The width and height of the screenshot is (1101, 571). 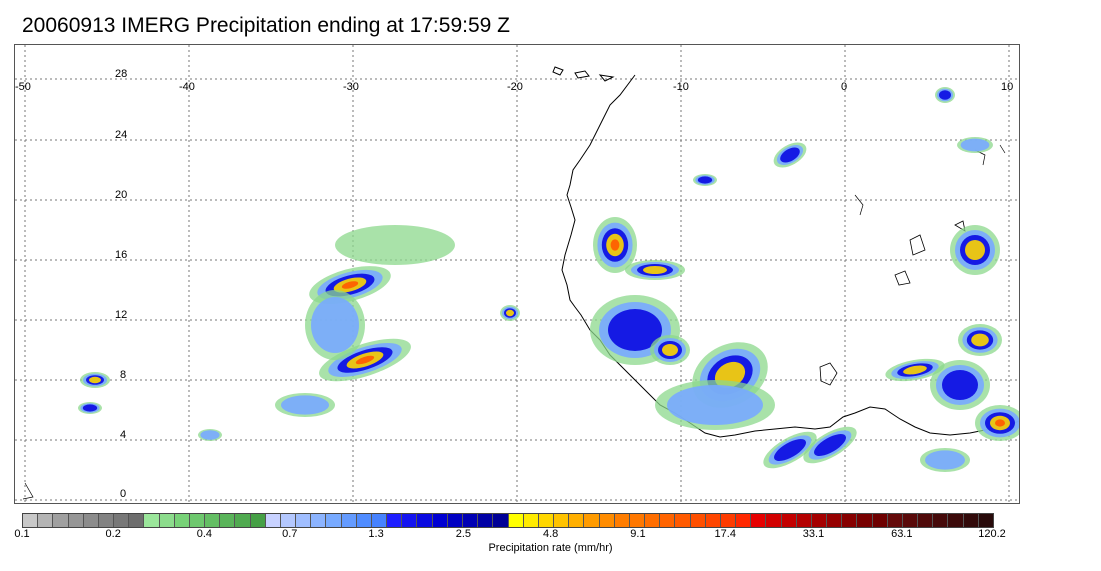 What do you see at coordinates (290, 534) in the screenshot?
I see `colorbar-tick-label: 0.7` at bounding box center [290, 534].